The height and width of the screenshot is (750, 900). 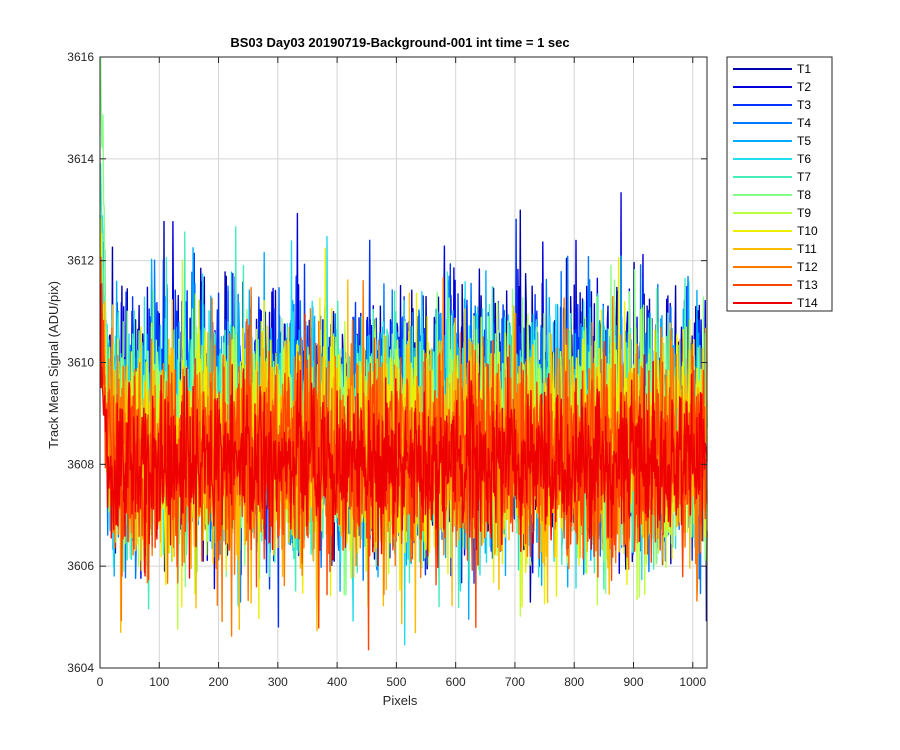 I want to click on legend-label: T7, so click(x=804, y=177).